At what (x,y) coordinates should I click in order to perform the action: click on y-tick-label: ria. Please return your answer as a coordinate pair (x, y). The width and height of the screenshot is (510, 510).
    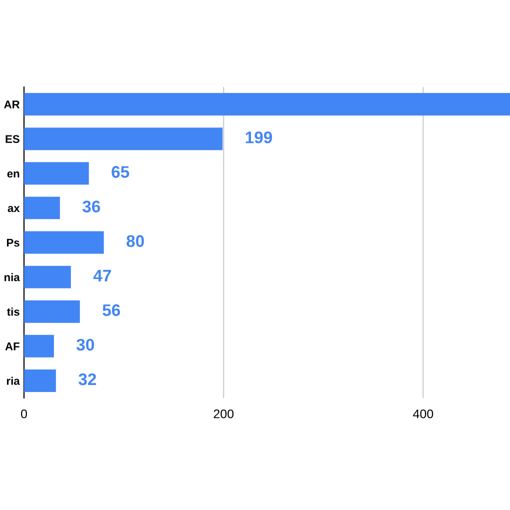
    Looking at the image, I should click on (13, 380).